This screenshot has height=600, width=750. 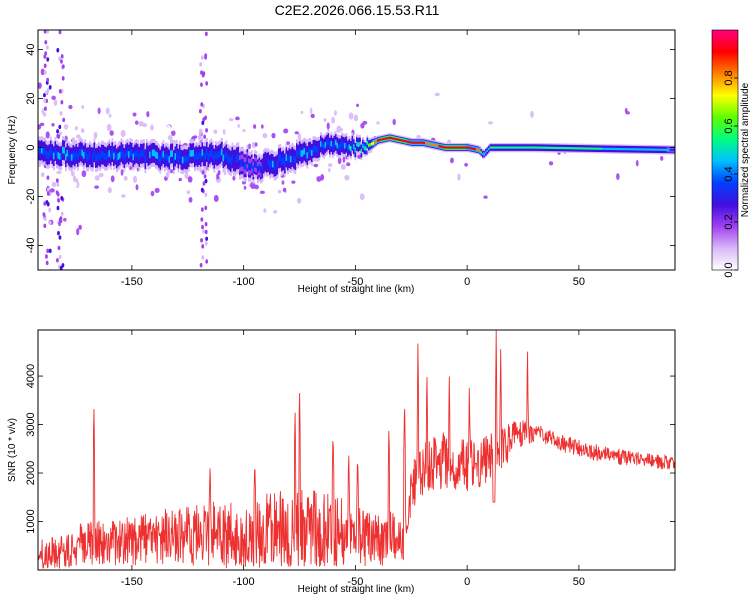 What do you see at coordinates (31, 473) in the screenshot?
I see `snr-y-tick-label: 2000` at bounding box center [31, 473].